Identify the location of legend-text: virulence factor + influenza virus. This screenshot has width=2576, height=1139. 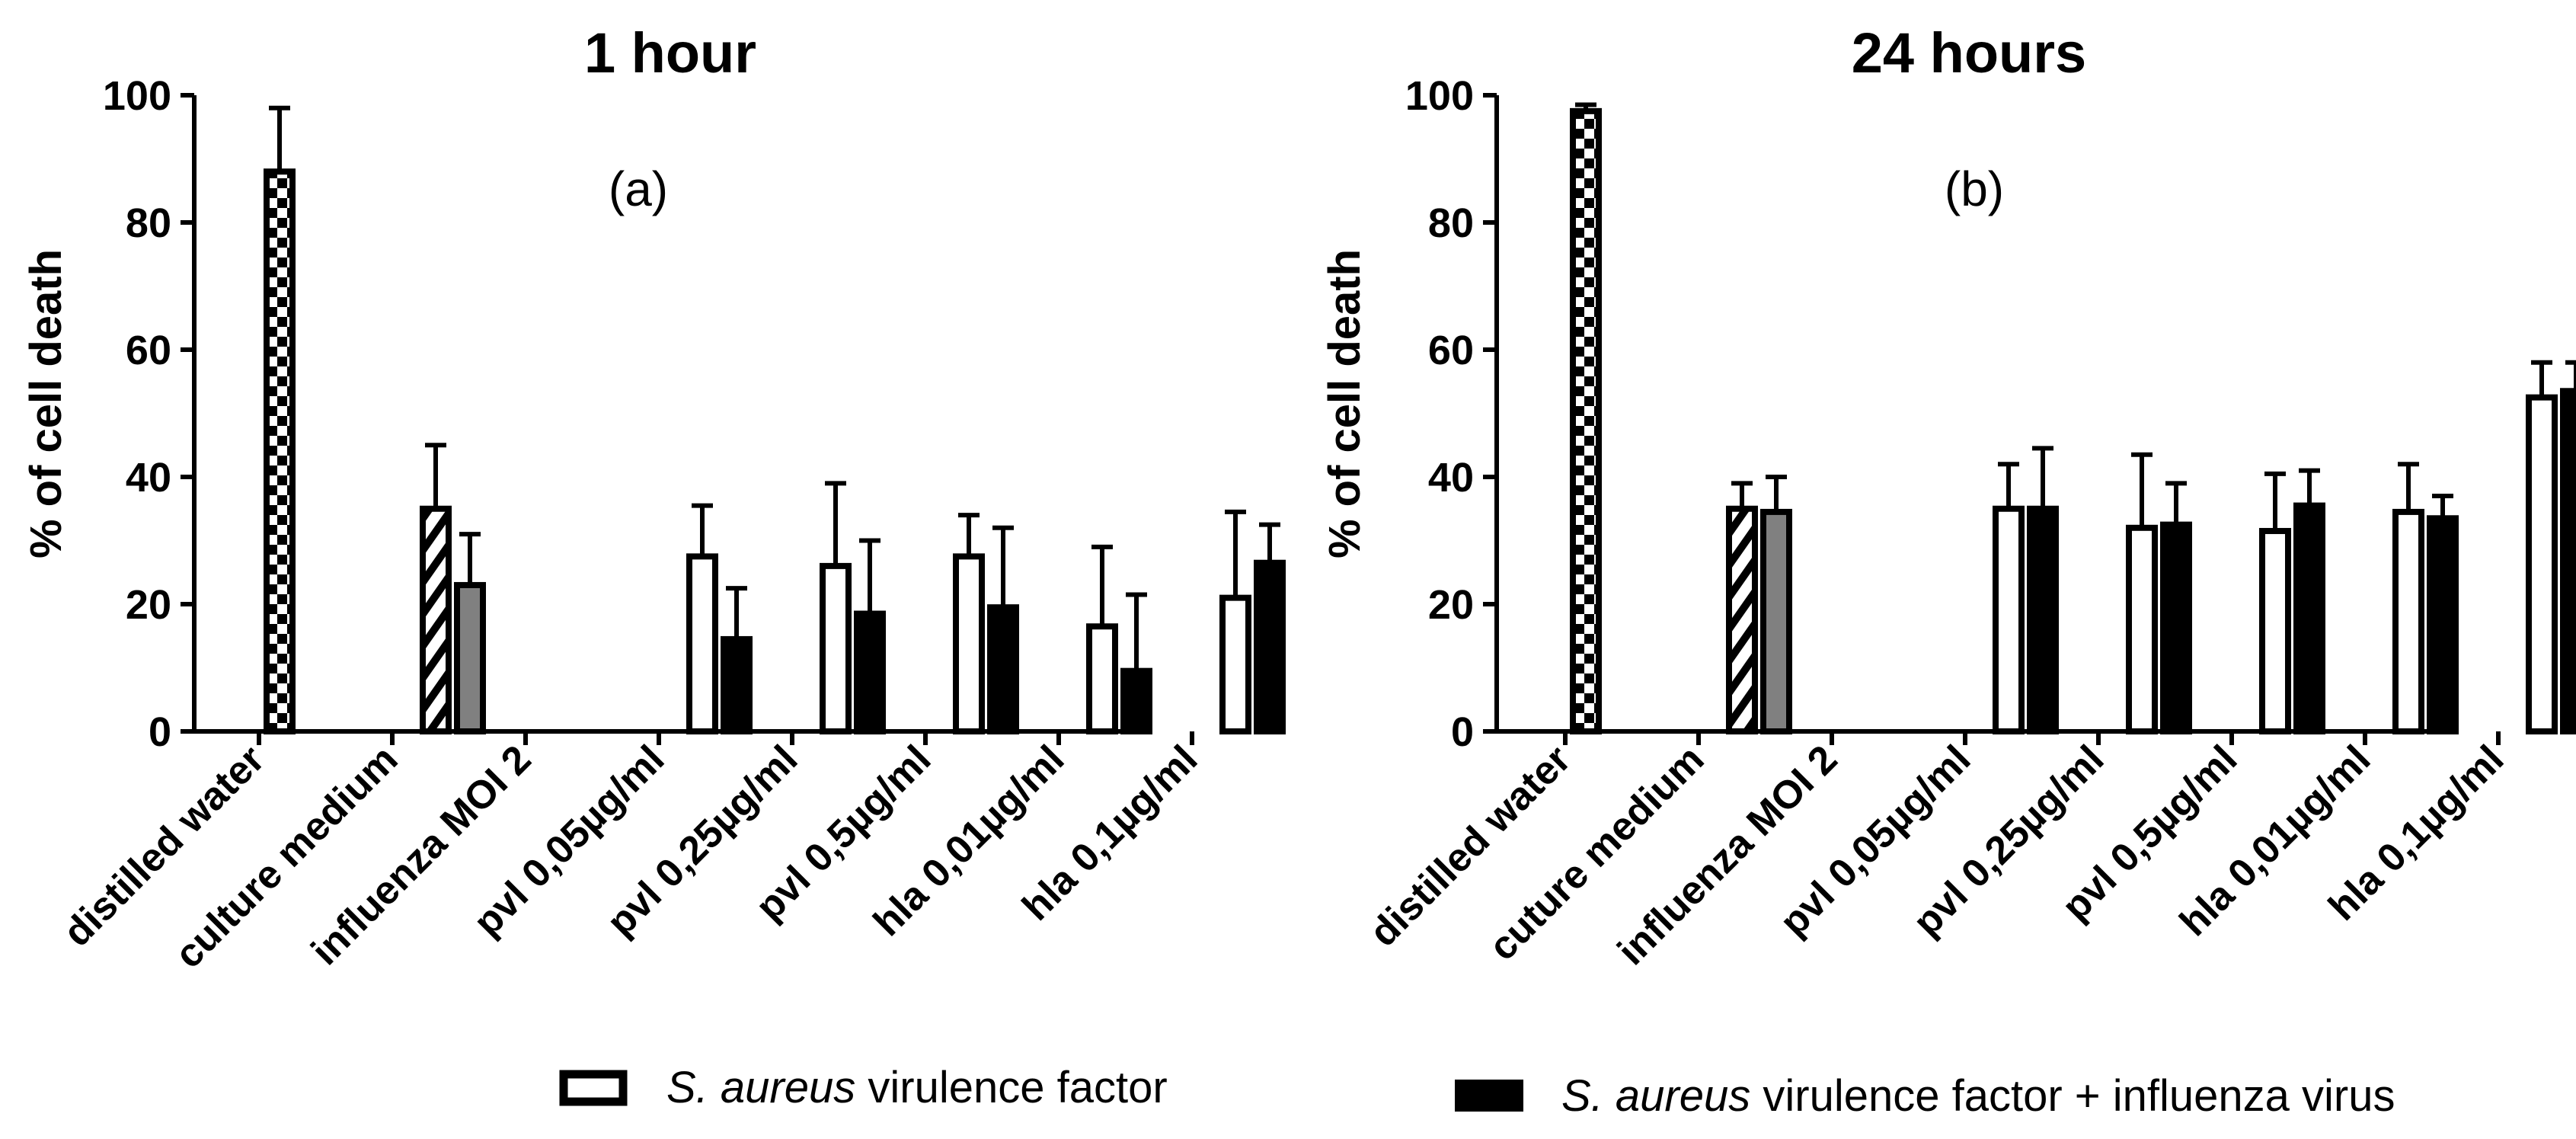
(2072, 1096).